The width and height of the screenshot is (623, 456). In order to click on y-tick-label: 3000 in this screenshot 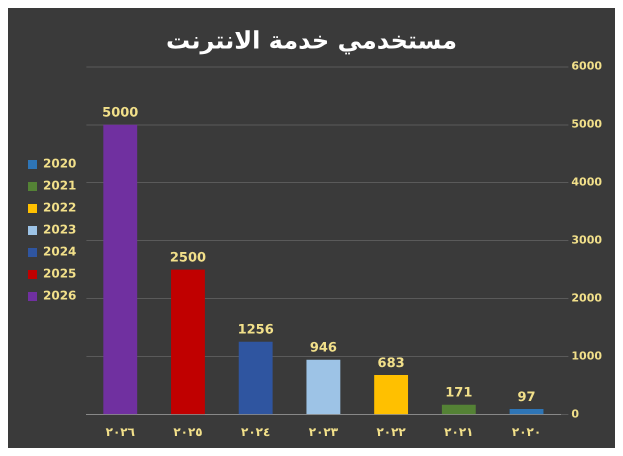, I will do `click(586, 240)`.